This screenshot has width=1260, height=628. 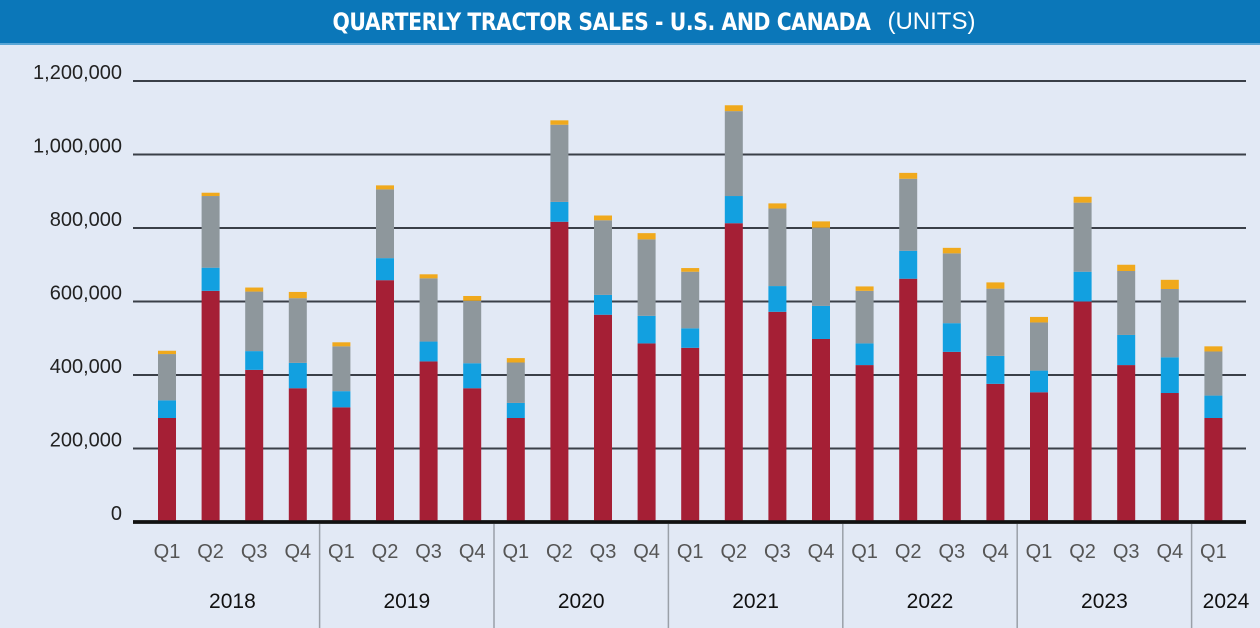 What do you see at coordinates (1104, 601) in the screenshot?
I see `year-label: 2023` at bounding box center [1104, 601].